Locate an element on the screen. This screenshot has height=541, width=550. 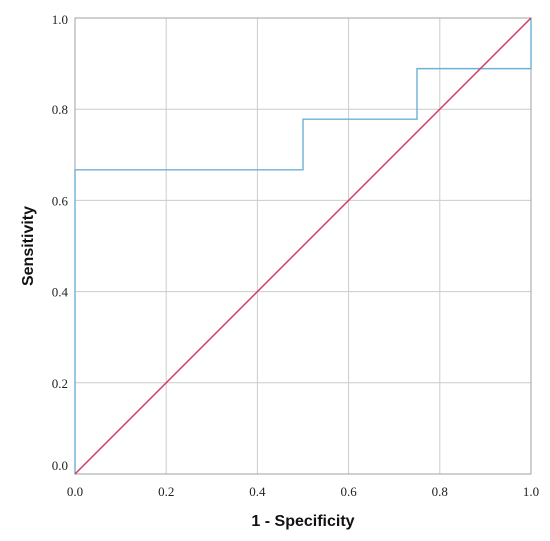
y-tick-label: 0.0 is located at coordinates (60, 465).